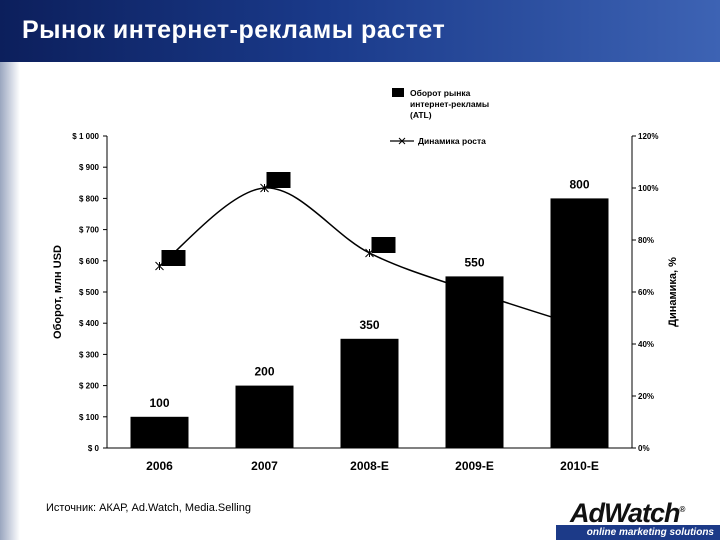 The height and width of the screenshot is (540, 720). I want to click on title-bar: Рынок интернет-рекламы растет, so click(360, 31).